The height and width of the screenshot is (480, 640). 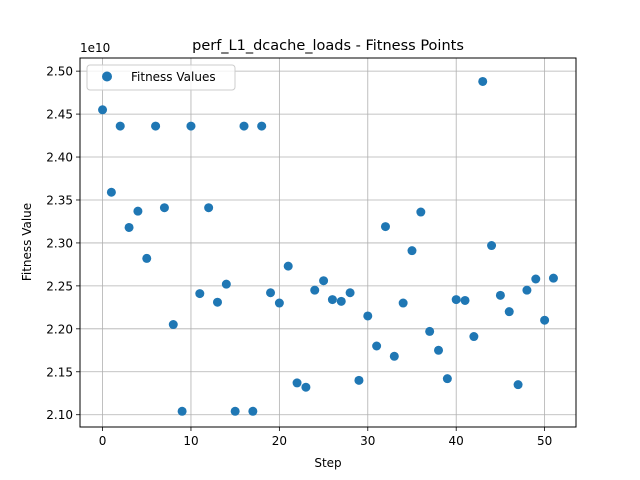 I want to click on y-tick-label: 2.35, so click(x=59, y=200).